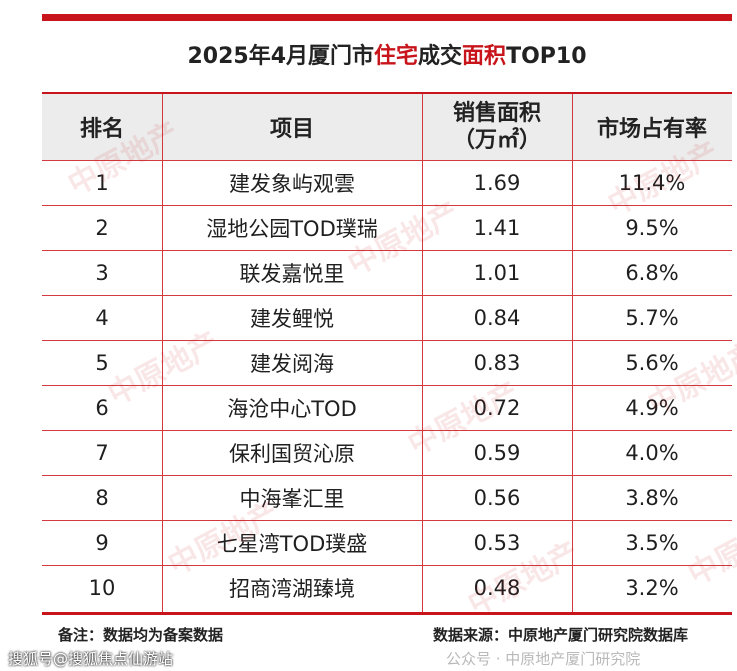 The height and width of the screenshot is (671, 737). What do you see at coordinates (387, 362) in the screenshot?
I see `table-row: 5 建发阅海 0.83 5.6%` at bounding box center [387, 362].